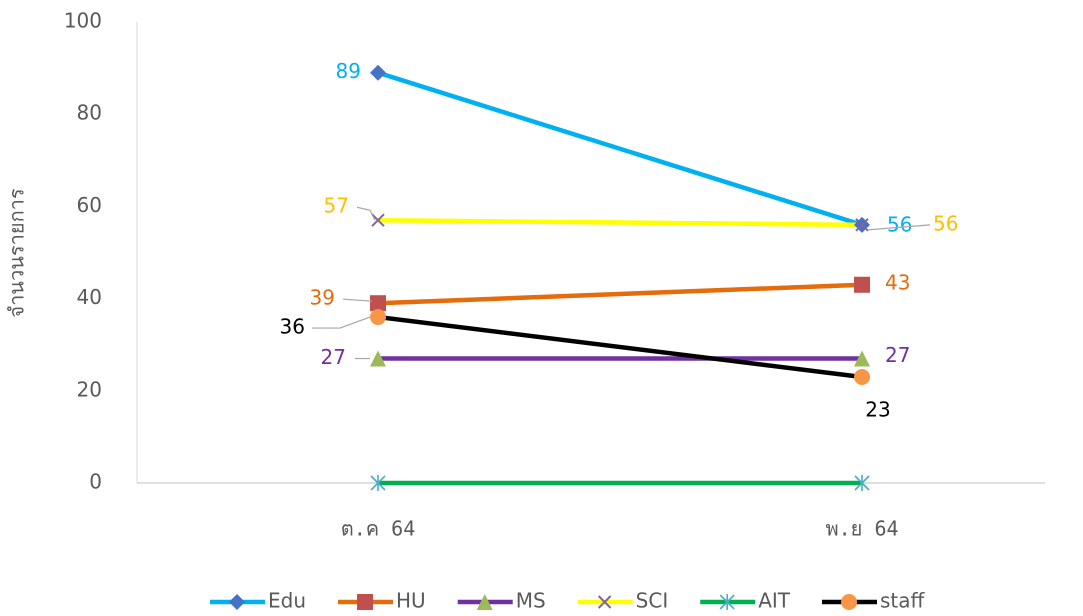 Image resolution: width=1083 pixels, height=616 pixels. What do you see at coordinates (897, 282) in the screenshot?
I see `data-label: 43` at bounding box center [897, 282].